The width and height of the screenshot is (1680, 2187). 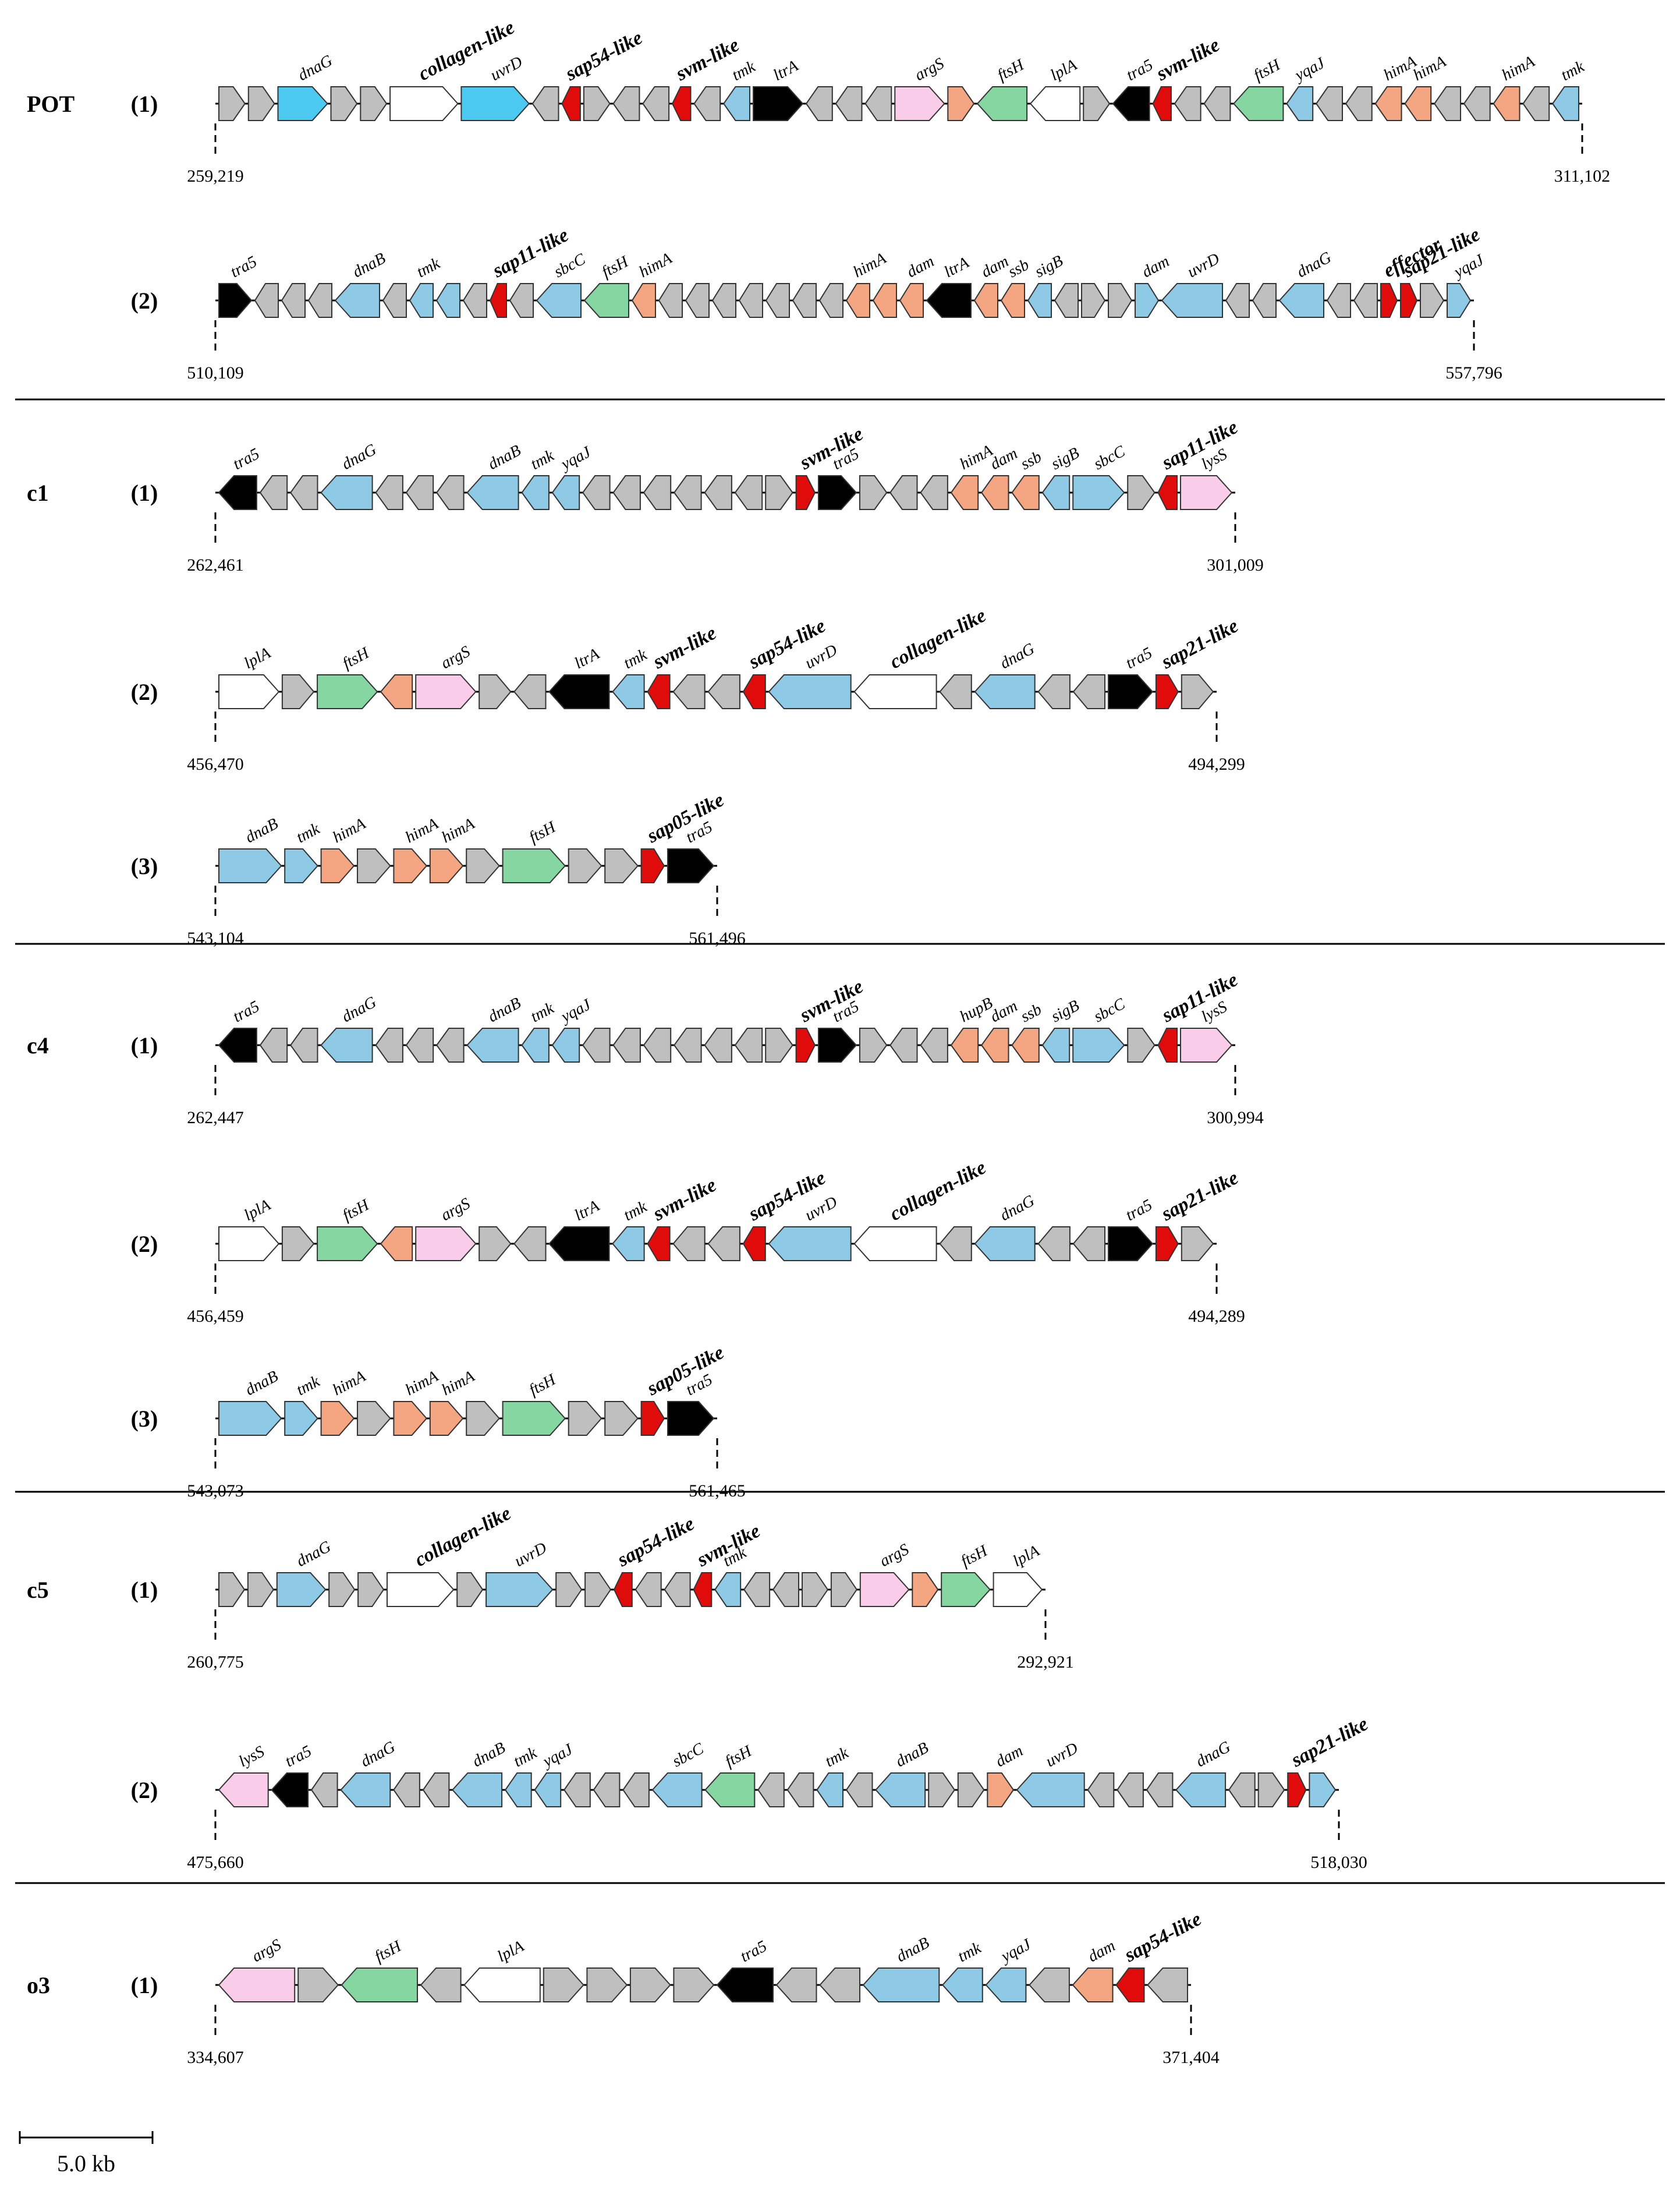 I want to click on gene-arrow-svm-like, so click(x=805, y=1045).